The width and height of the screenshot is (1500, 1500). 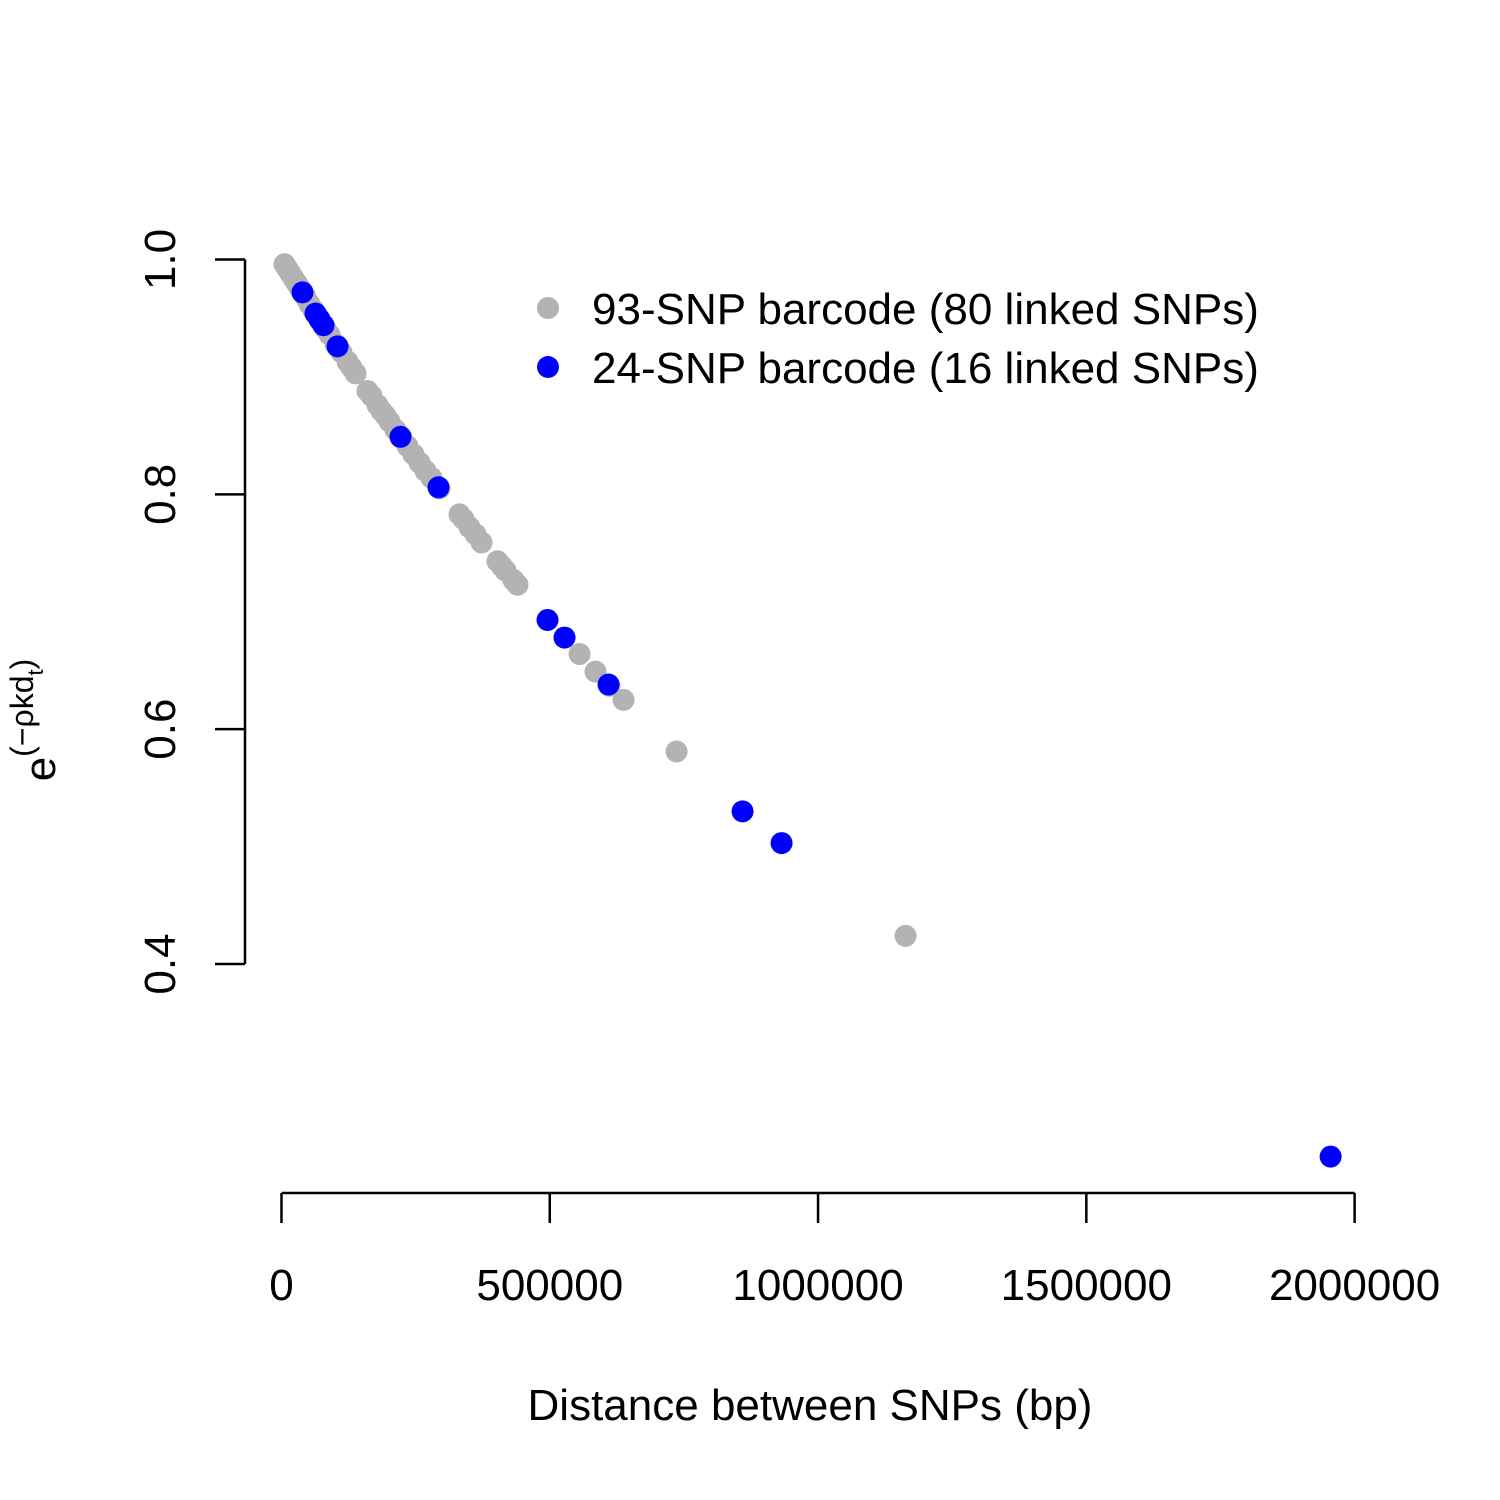 I want to click on x-tick-label: 0, so click(x=281, y=1285).